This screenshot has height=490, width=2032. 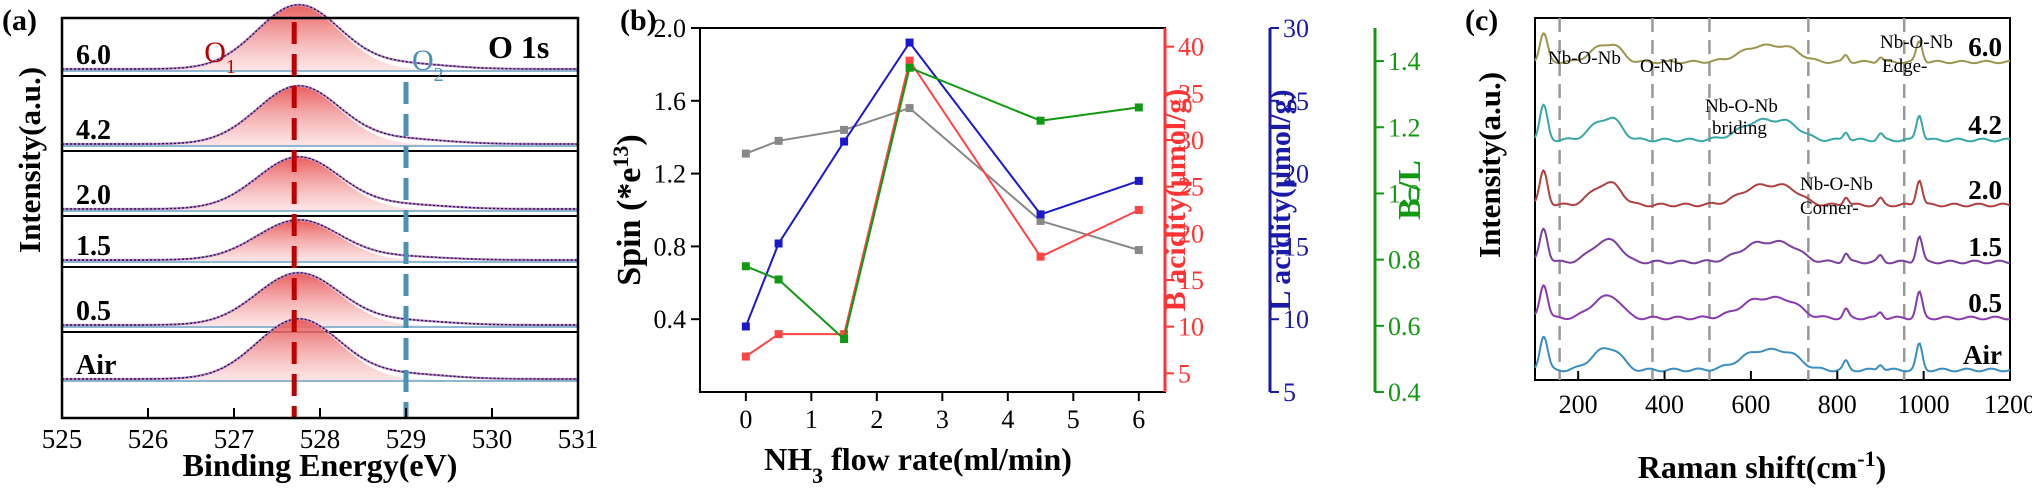 What do you see at coordinates (1985, 125) in the screenshot?
I see `raman-sample-label-1: 4.2` at bounding box center [1985, 125].